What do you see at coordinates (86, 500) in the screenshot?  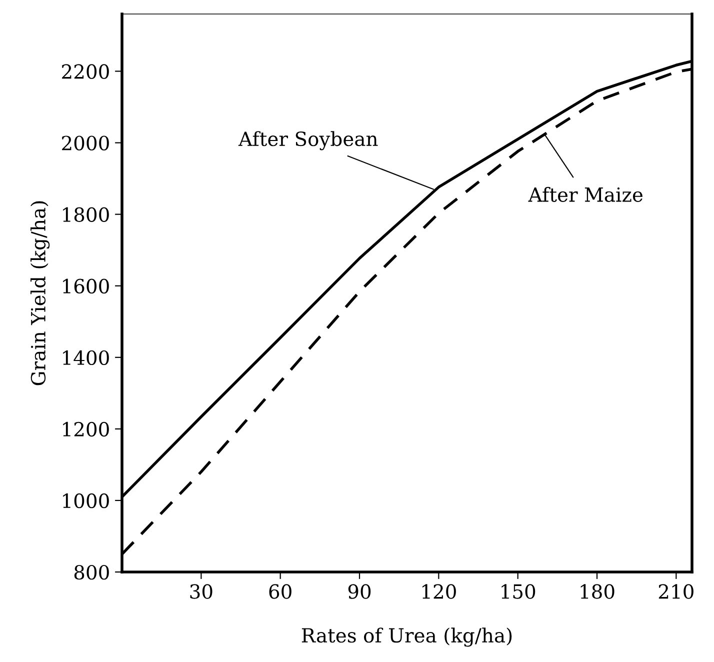 I see `y-tick-label: 1000` at bounding box center [86, 500].